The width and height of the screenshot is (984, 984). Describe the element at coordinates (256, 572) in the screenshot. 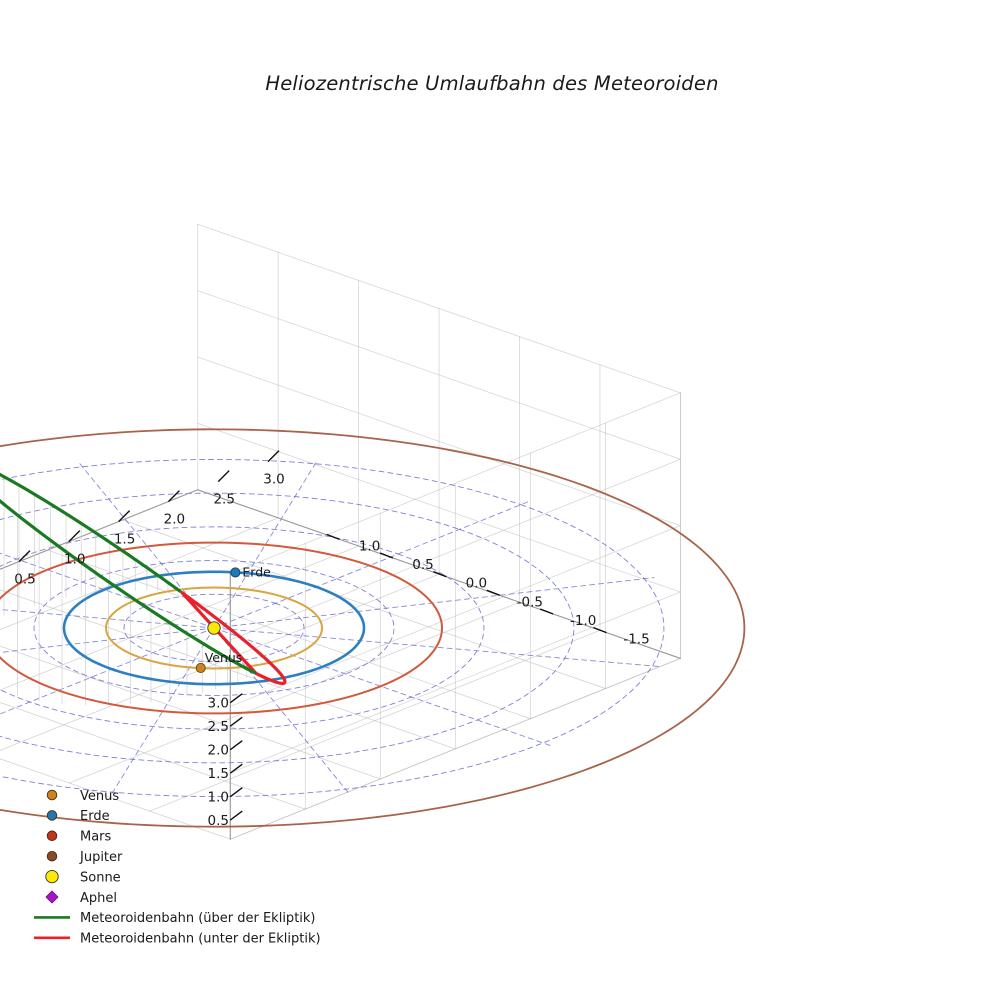

I see `erde-point-label: Erde` at that location.